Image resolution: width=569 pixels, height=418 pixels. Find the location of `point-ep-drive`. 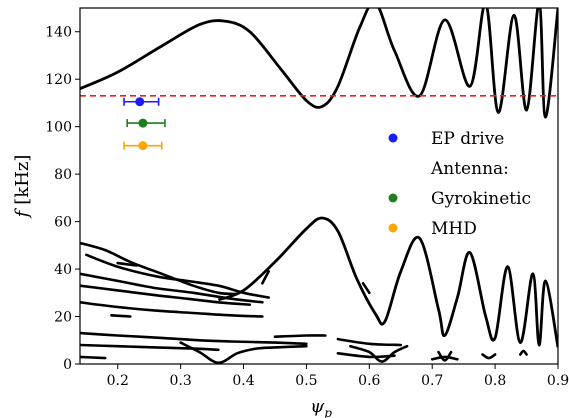

point-ep-drive is located at coordinates (141, 102).